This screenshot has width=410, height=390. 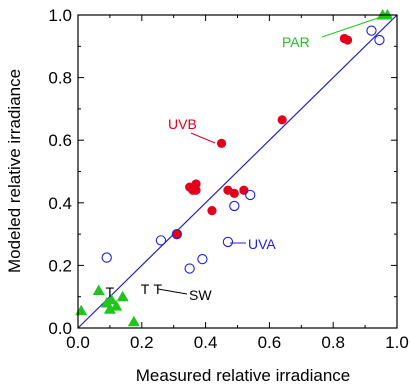 I want to click on annotation-sw: SW, so click(x=184, y=295).